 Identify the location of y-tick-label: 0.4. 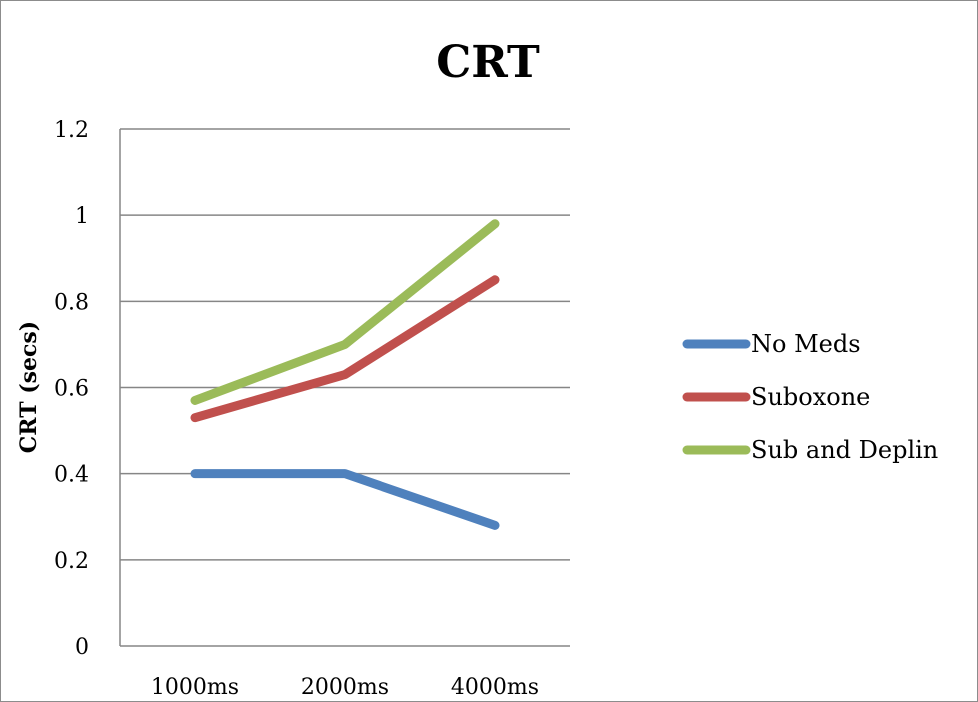
(71, 475).